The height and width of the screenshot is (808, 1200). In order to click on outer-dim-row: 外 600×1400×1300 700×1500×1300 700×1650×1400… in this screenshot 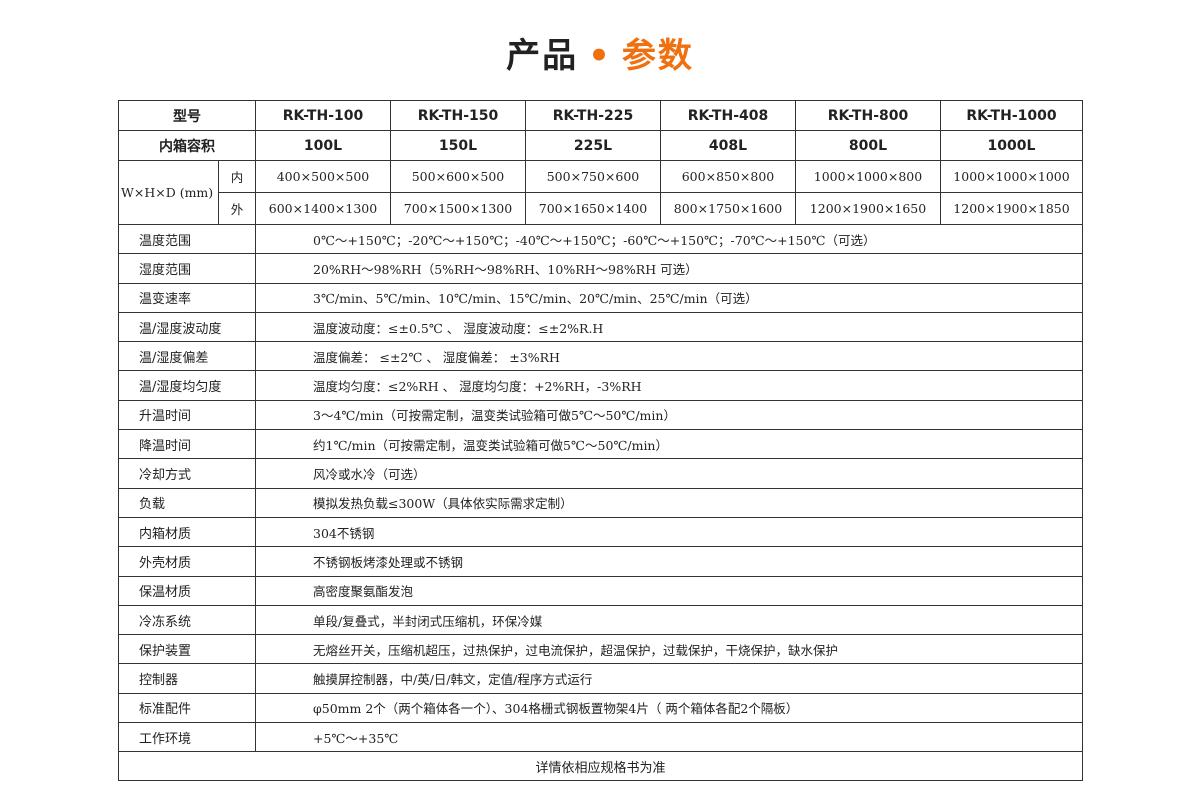, I will do `click(601, 208)`.